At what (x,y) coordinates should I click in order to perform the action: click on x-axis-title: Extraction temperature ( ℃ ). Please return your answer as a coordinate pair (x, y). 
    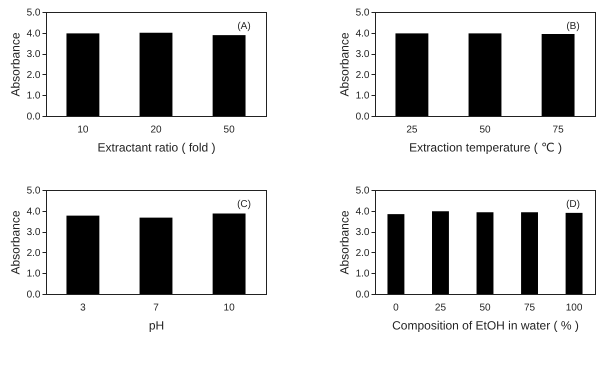
    Looking at the image, I should click on (485, 147).